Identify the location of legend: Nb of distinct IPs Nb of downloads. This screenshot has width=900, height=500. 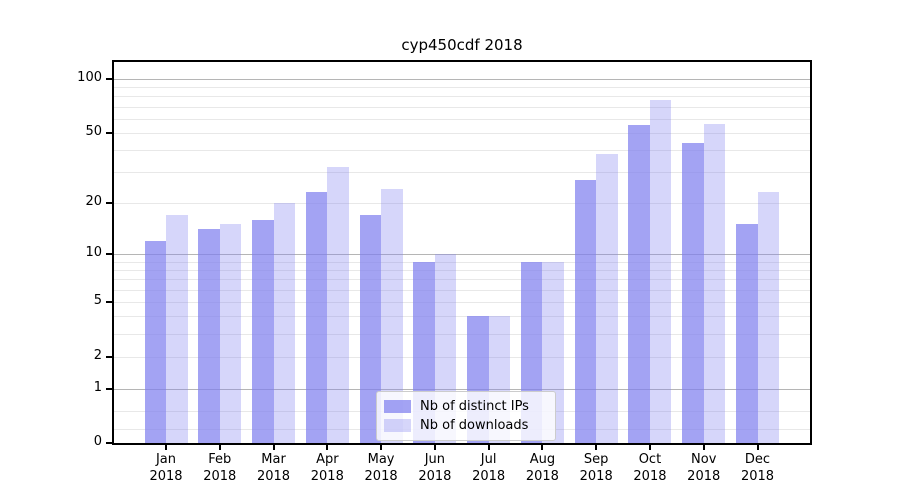
(466, 416).